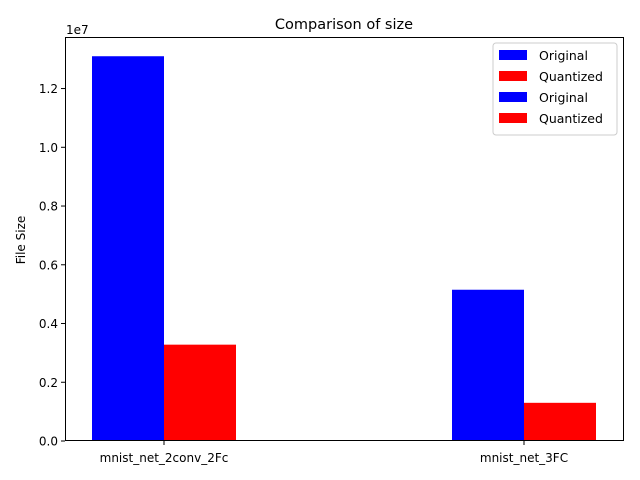  I want to click on y-tick-label: 0.0, so click(48, 442).